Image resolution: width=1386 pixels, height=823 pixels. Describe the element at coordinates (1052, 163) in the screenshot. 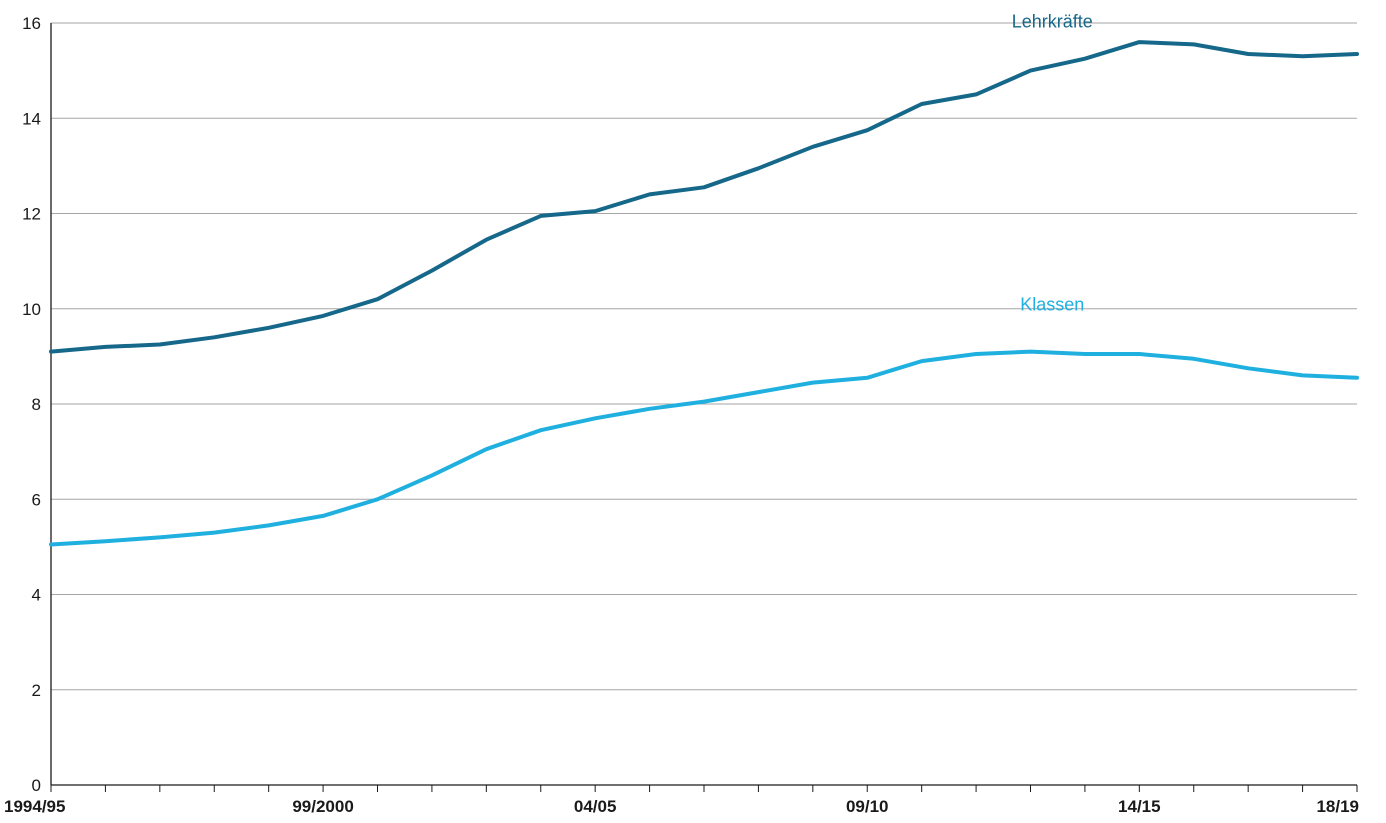

I see `series-labels: Lehrkräfte Klassen` at that location.